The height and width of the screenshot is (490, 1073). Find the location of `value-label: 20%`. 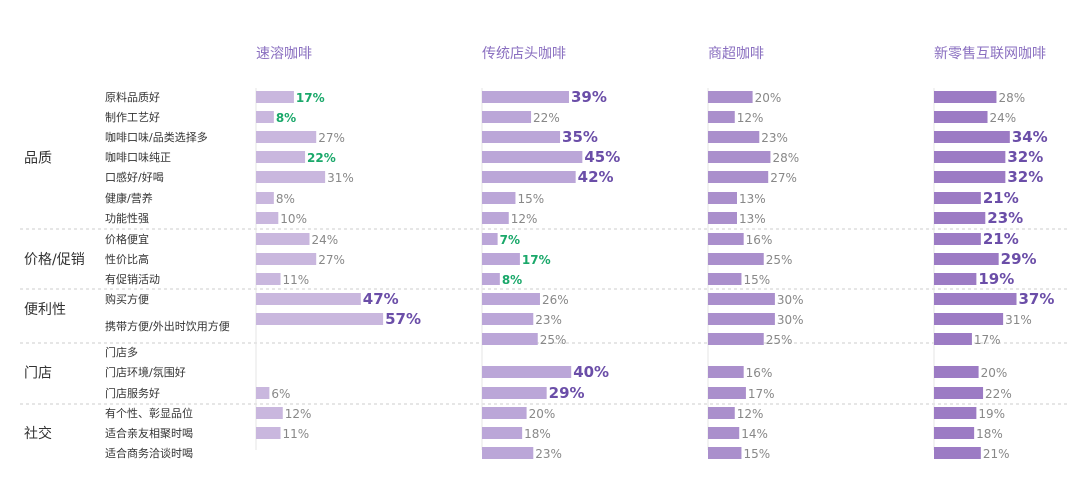

value-label: 20% is located at coordinates (994, 373).